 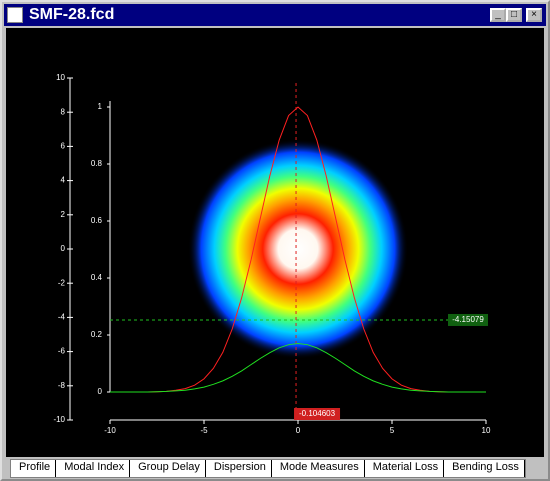 What do you see at coordinates (168, 468) in the screenshot?
I see `tab: Group Delay` at bounding box center [168, 468].